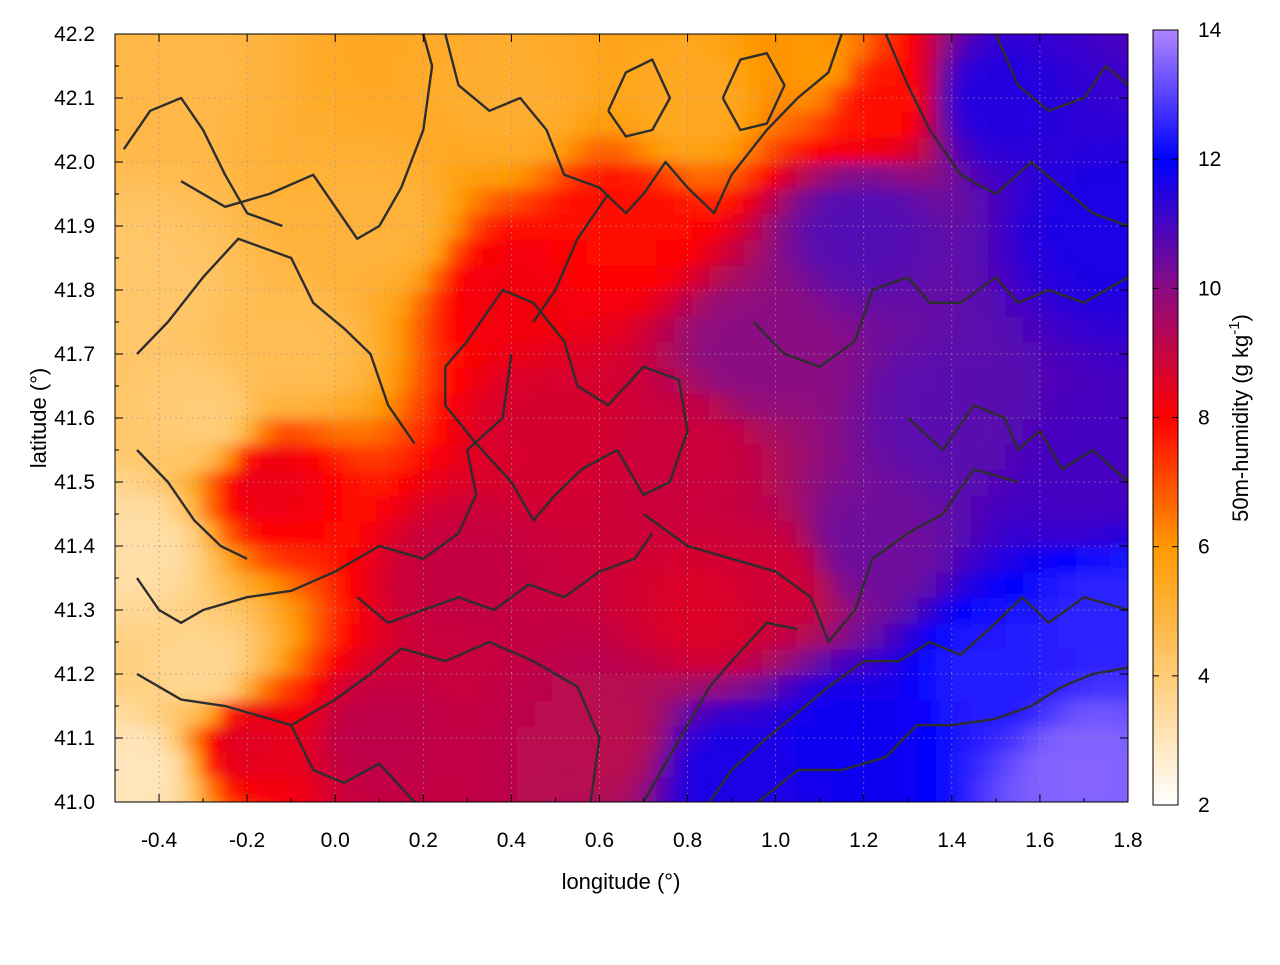 This screenshot has width=1280, height=965. I want to click on contour-line, so click(918, 699).